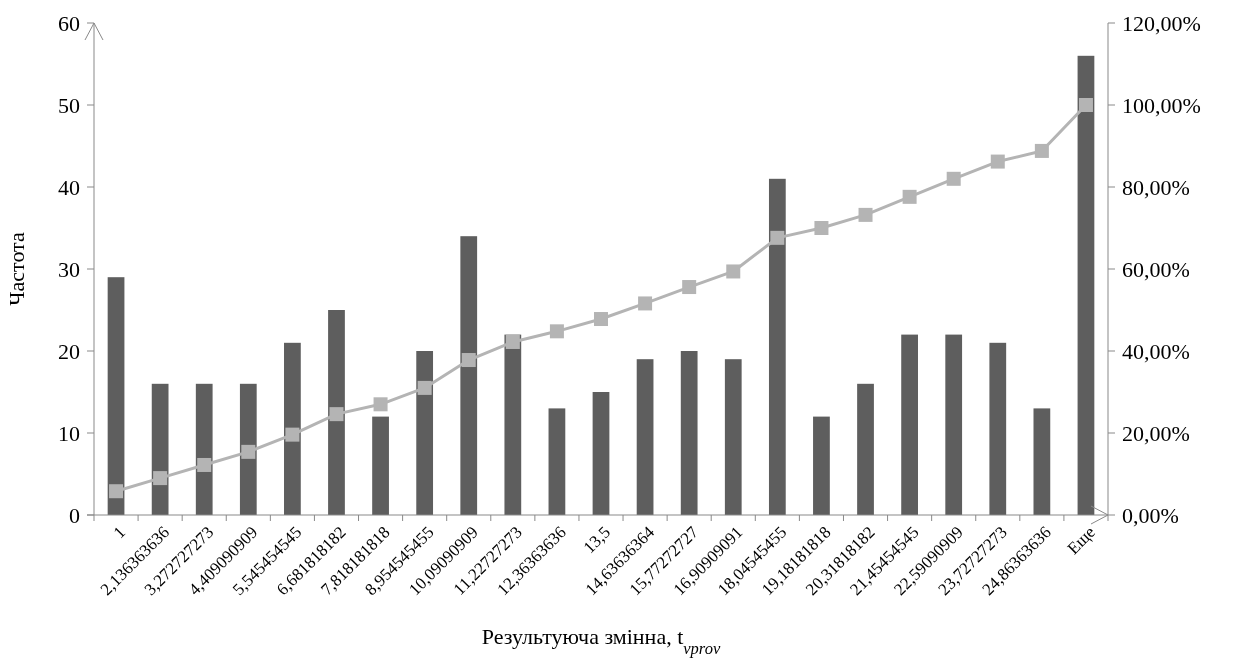 This screenshot has width=1244, height=666. I want to click on y-axis-title: Частота, so click(16, 269).